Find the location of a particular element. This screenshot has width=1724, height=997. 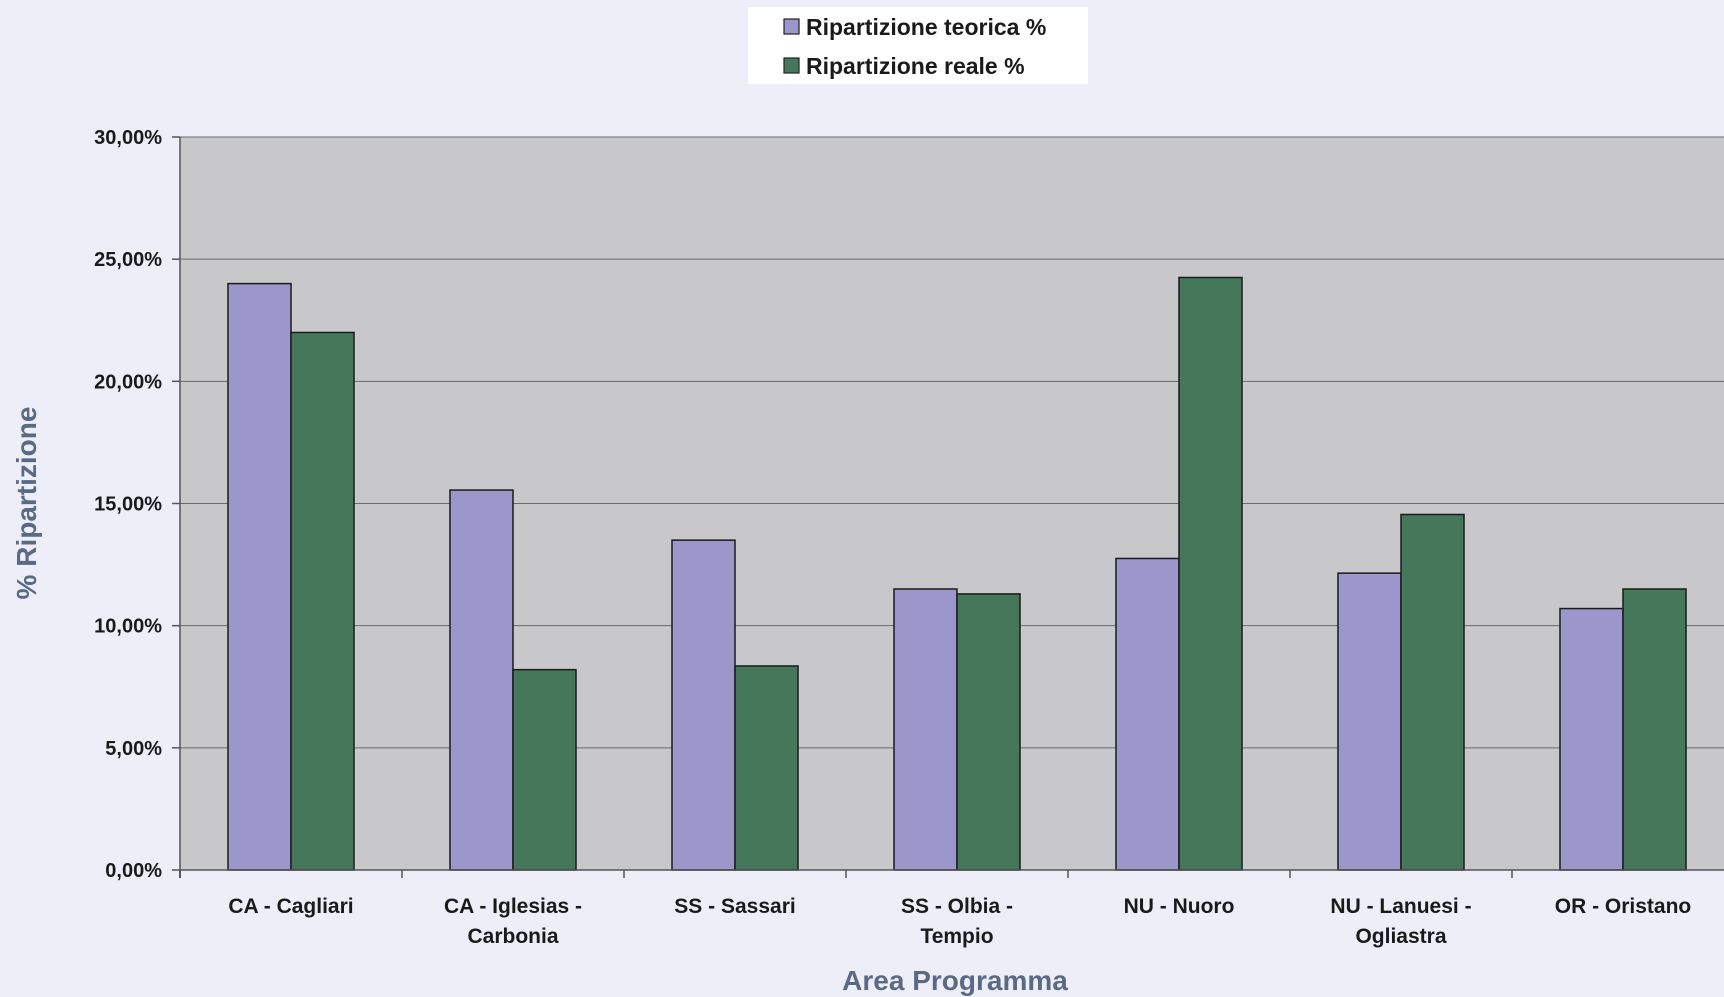

y-axis-title: % Ripartizione is located at coordinates (26, 503).